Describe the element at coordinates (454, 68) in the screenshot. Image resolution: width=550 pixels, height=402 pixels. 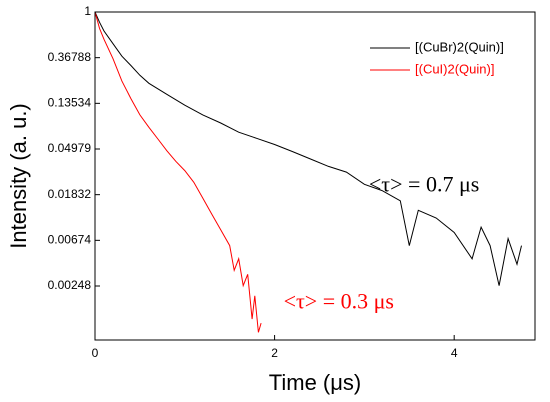
I see `legend-label: [(CuI)2(Quin)]` at that location.